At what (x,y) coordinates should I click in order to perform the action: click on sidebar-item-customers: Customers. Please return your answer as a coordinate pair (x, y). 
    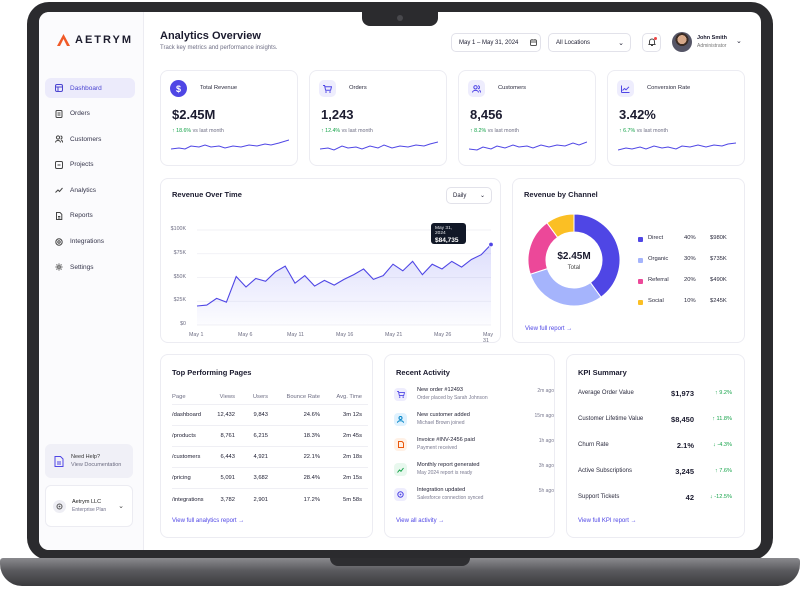
    Looking at the image, I should click on (90, 139).